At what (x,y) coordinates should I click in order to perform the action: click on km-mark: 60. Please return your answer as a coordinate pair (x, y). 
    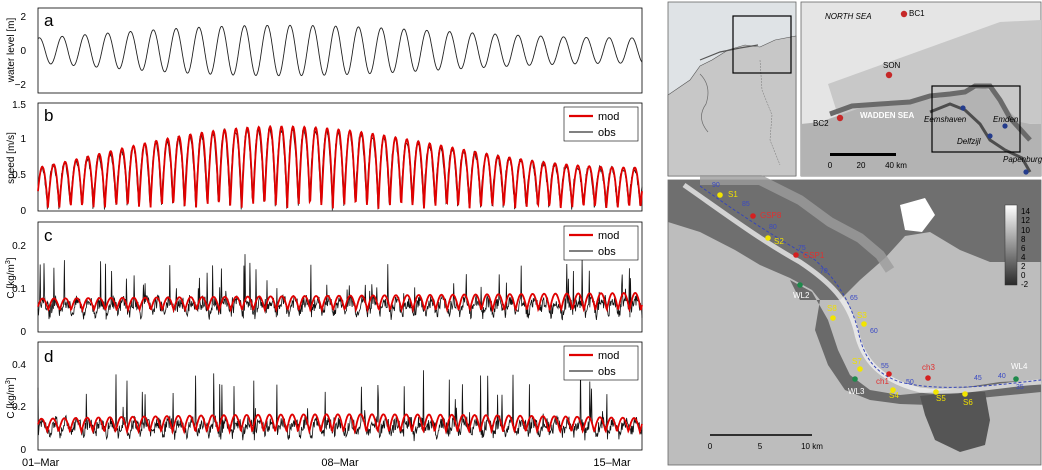
    Looking at the image, I should click on (874, 331).